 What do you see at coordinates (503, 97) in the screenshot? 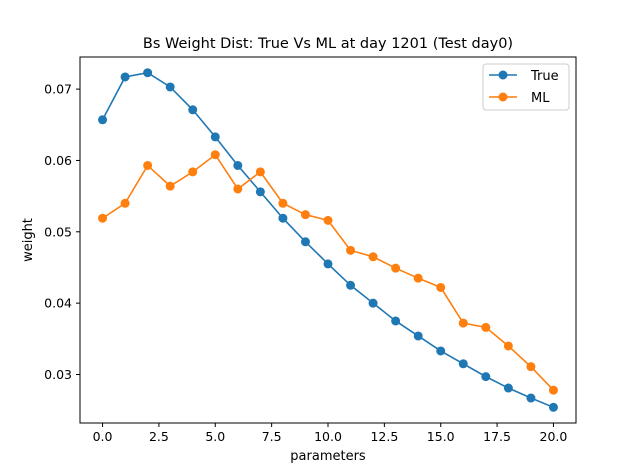
I see `legend-marker-ml` at bounding box center [503, 97].